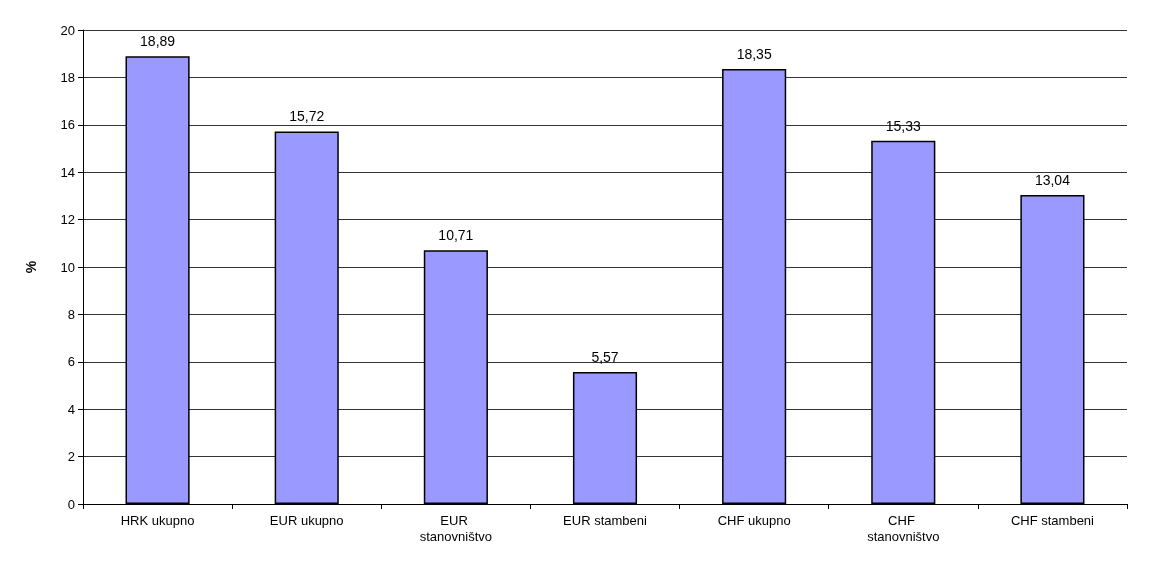  What do you see at coordinates (67, 77) in the screenshot?
I see `y-tick-label: 18` at bounding box center [67, 77].